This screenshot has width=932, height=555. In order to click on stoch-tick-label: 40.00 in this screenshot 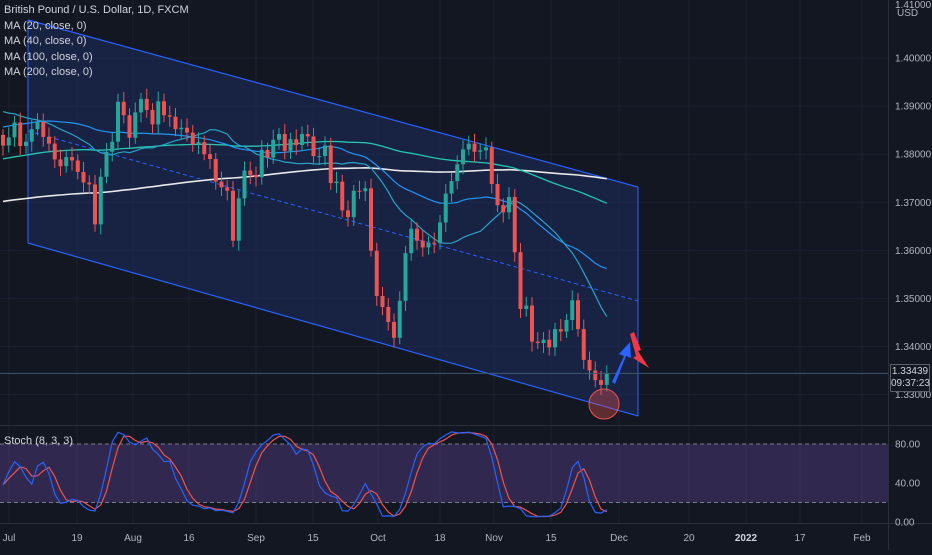, I will do `click(907, 484)`.